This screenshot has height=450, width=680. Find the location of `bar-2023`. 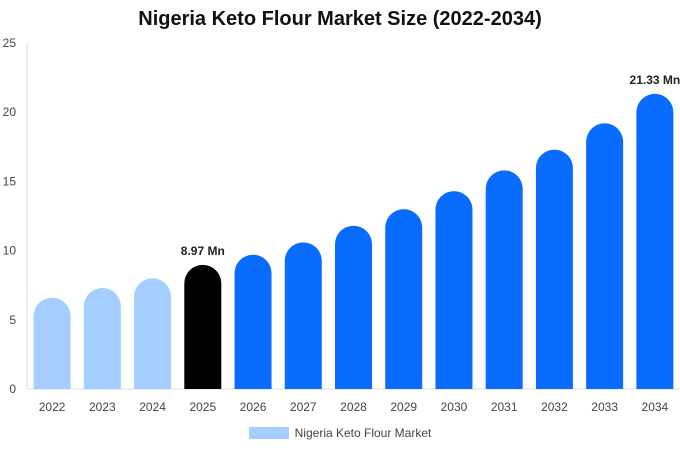

bar-2023 is located at coordinates (102, 338).